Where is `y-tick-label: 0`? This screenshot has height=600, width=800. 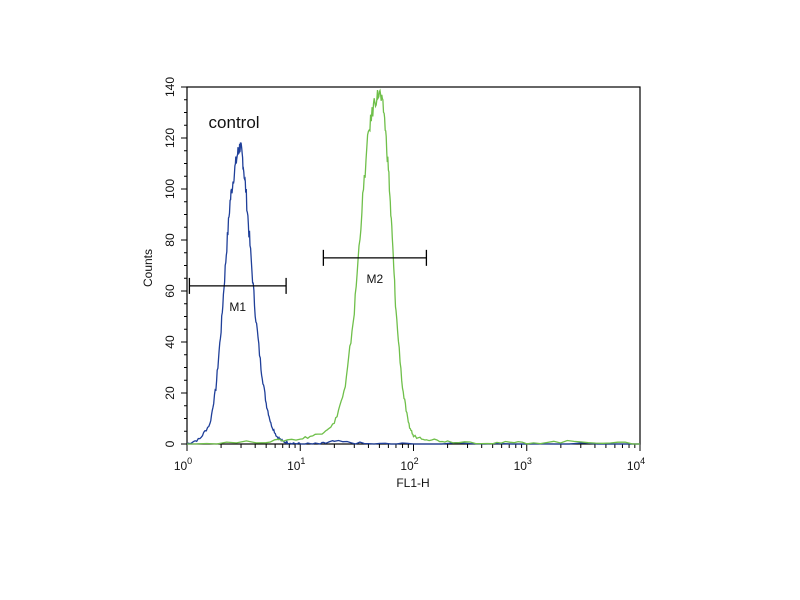
y-tick-label: 0 is located at coordinates (170, 443).